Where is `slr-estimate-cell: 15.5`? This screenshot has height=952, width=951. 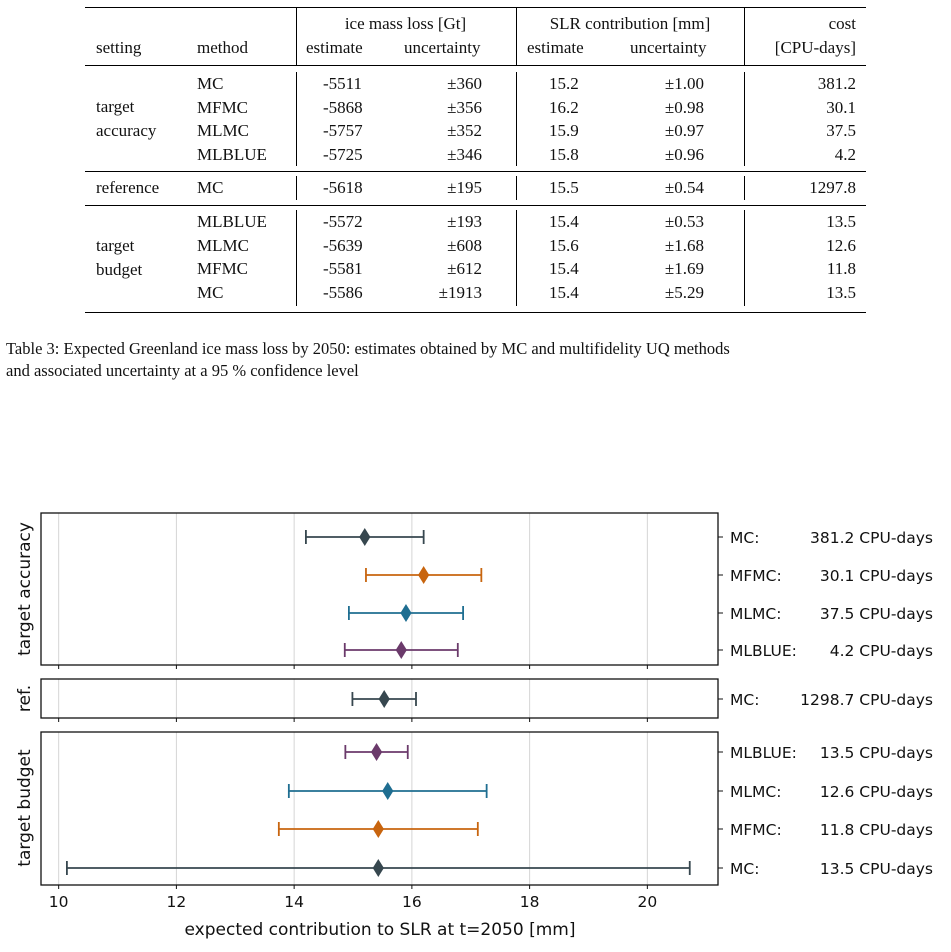
slr-estimate-cell: 15.5 is located at coordinates (564, 187).